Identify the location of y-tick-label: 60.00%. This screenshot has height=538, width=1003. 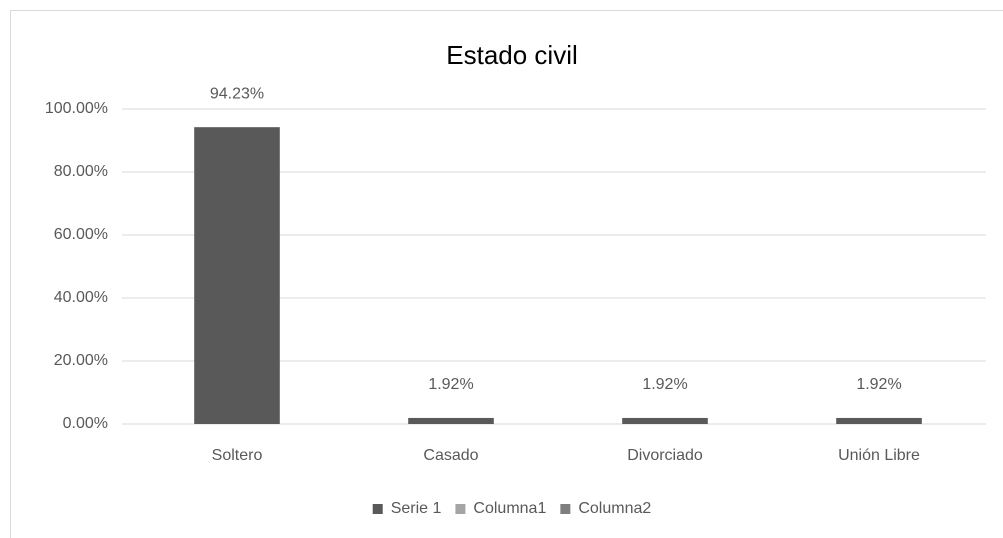
(81, 234).